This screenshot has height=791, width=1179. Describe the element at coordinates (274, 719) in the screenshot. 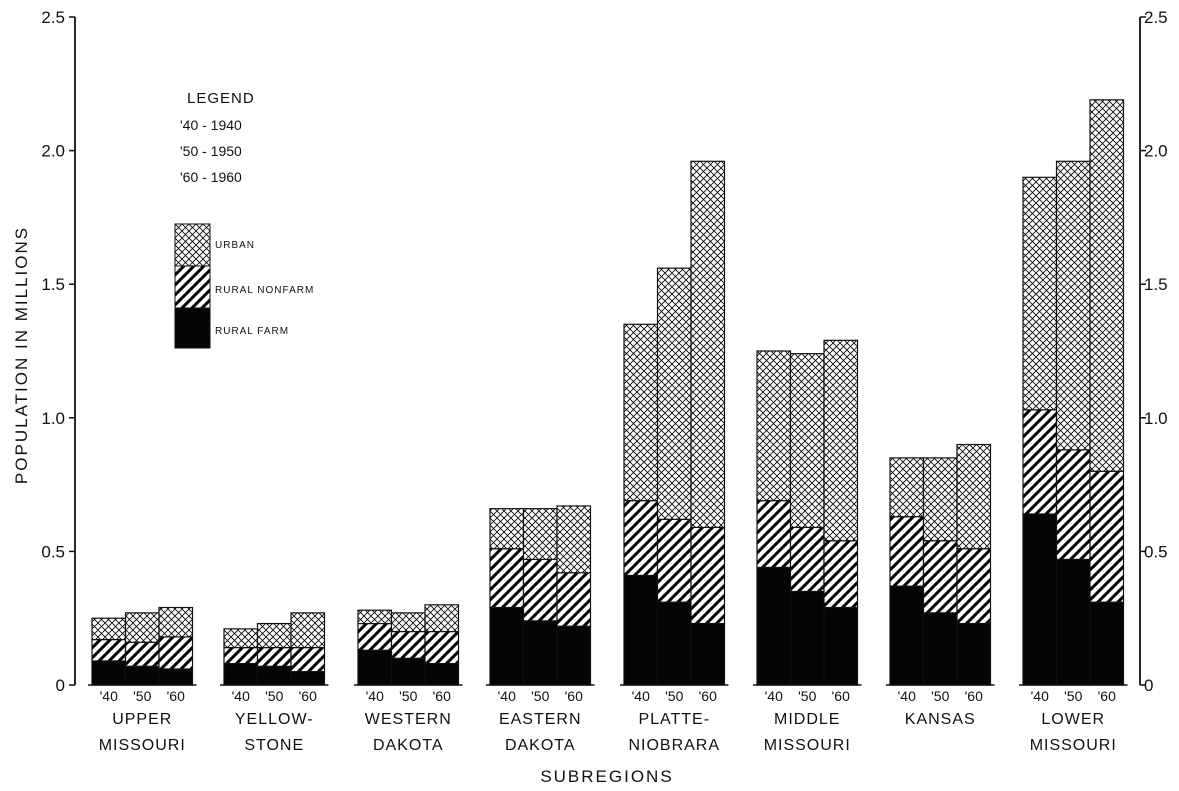

I see `category-label-line1: YELLOW-` at that location.